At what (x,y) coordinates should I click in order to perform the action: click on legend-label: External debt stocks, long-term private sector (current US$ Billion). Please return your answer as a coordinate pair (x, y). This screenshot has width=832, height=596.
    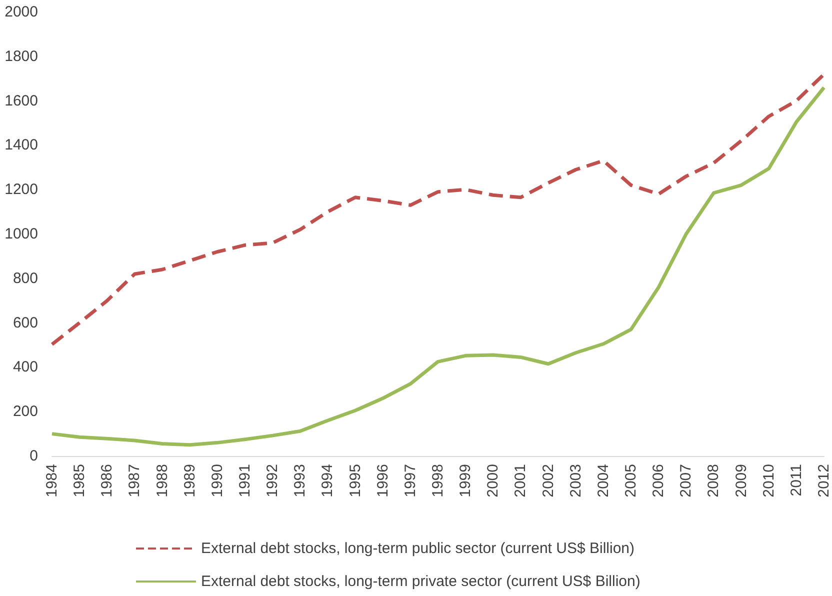
    Looking at the image, I should click on (420, 581).